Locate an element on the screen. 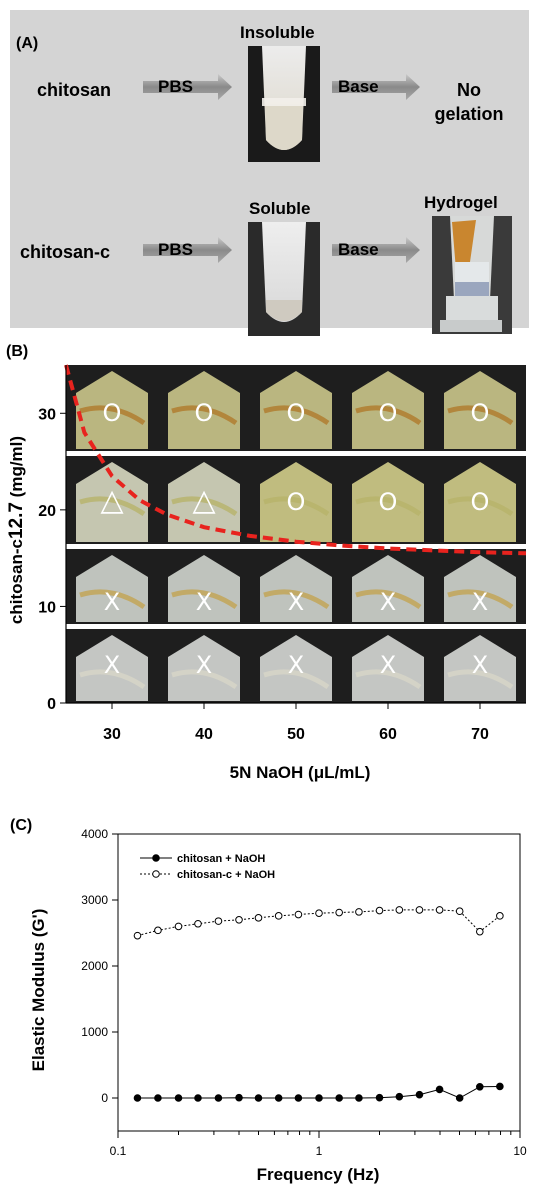 The width and height of the screenshot is (534, 1194). row1-state-label: Insoluble is located at coordinates (277, 32).